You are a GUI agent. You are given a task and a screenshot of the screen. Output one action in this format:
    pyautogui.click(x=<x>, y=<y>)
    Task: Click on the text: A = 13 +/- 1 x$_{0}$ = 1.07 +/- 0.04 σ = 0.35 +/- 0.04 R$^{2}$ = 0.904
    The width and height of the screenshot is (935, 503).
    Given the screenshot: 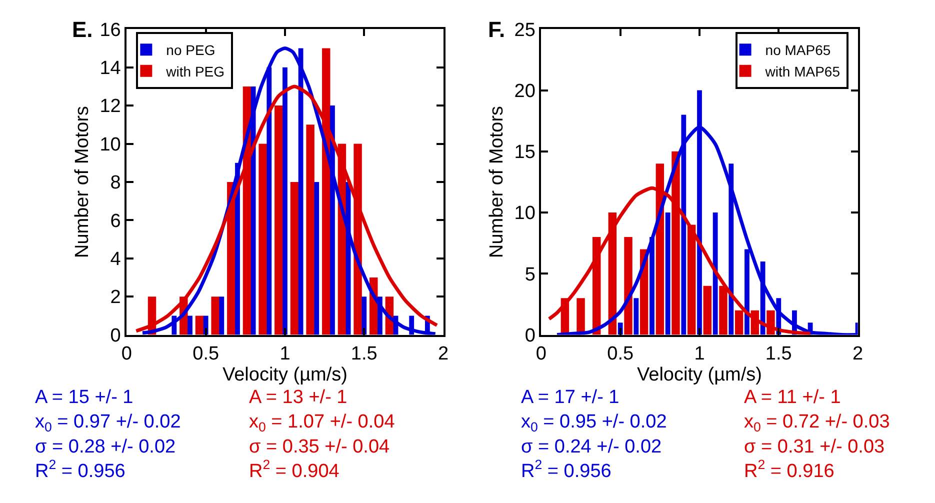 What is the action you would take?
    pyautogui.click(x=322, y=434)
    